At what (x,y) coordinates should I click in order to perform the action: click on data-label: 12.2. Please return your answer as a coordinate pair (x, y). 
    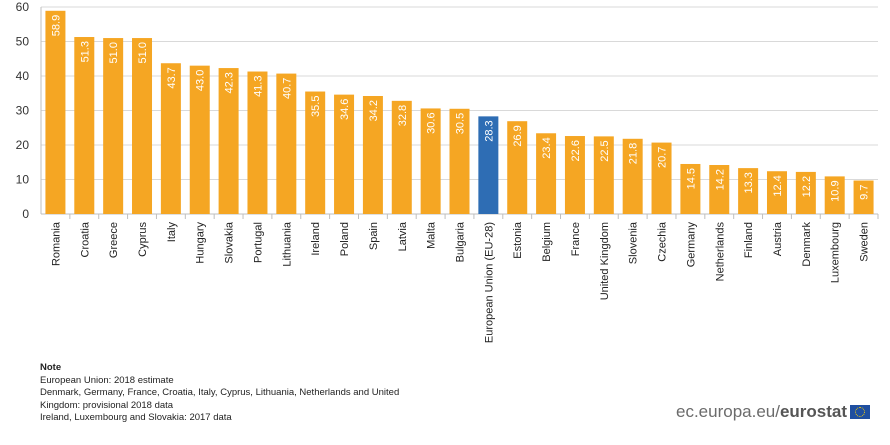
    Looking at the image, I should click on (807, 186).